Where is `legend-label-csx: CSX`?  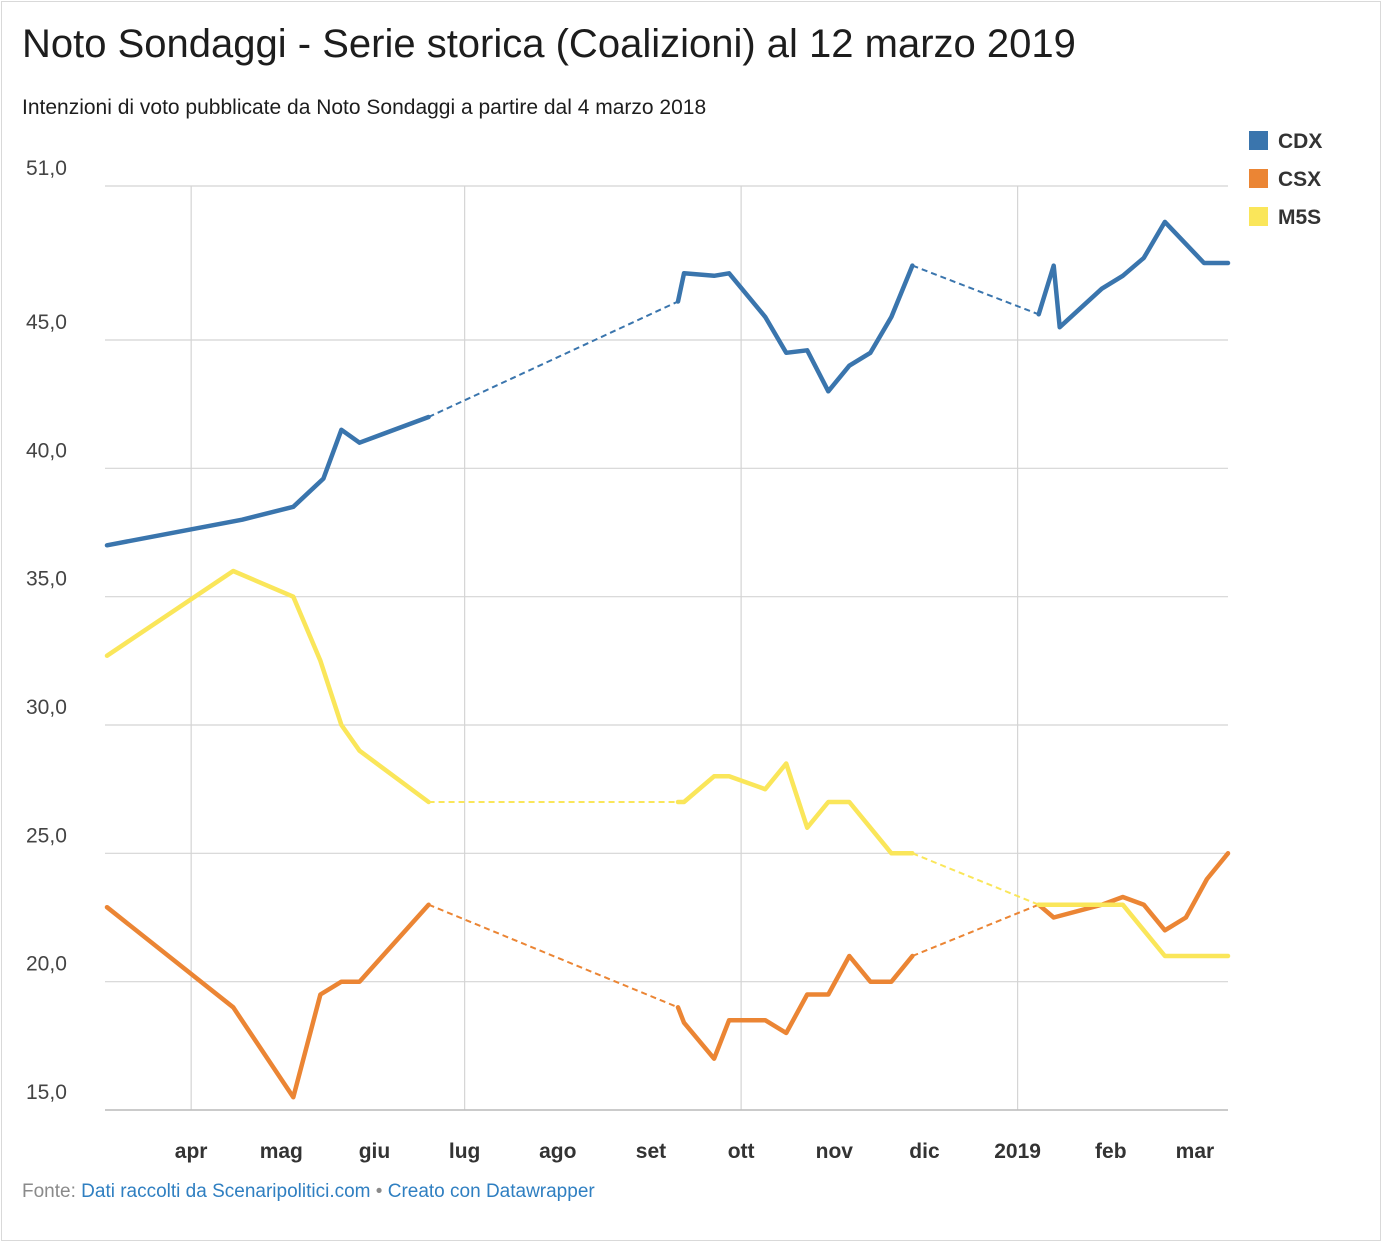
legend-label-csx: CSX is located at coordinates (1299, 179).